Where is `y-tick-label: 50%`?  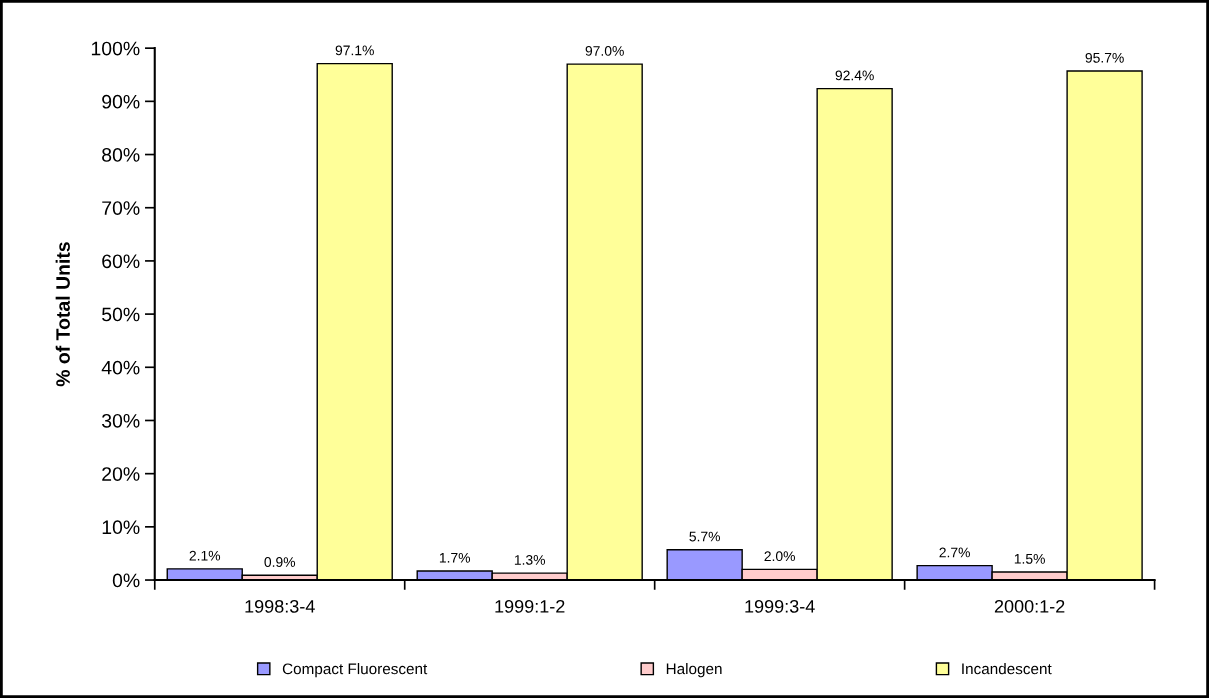
y-tick-label: 50% is located at coordinates (121, 314).